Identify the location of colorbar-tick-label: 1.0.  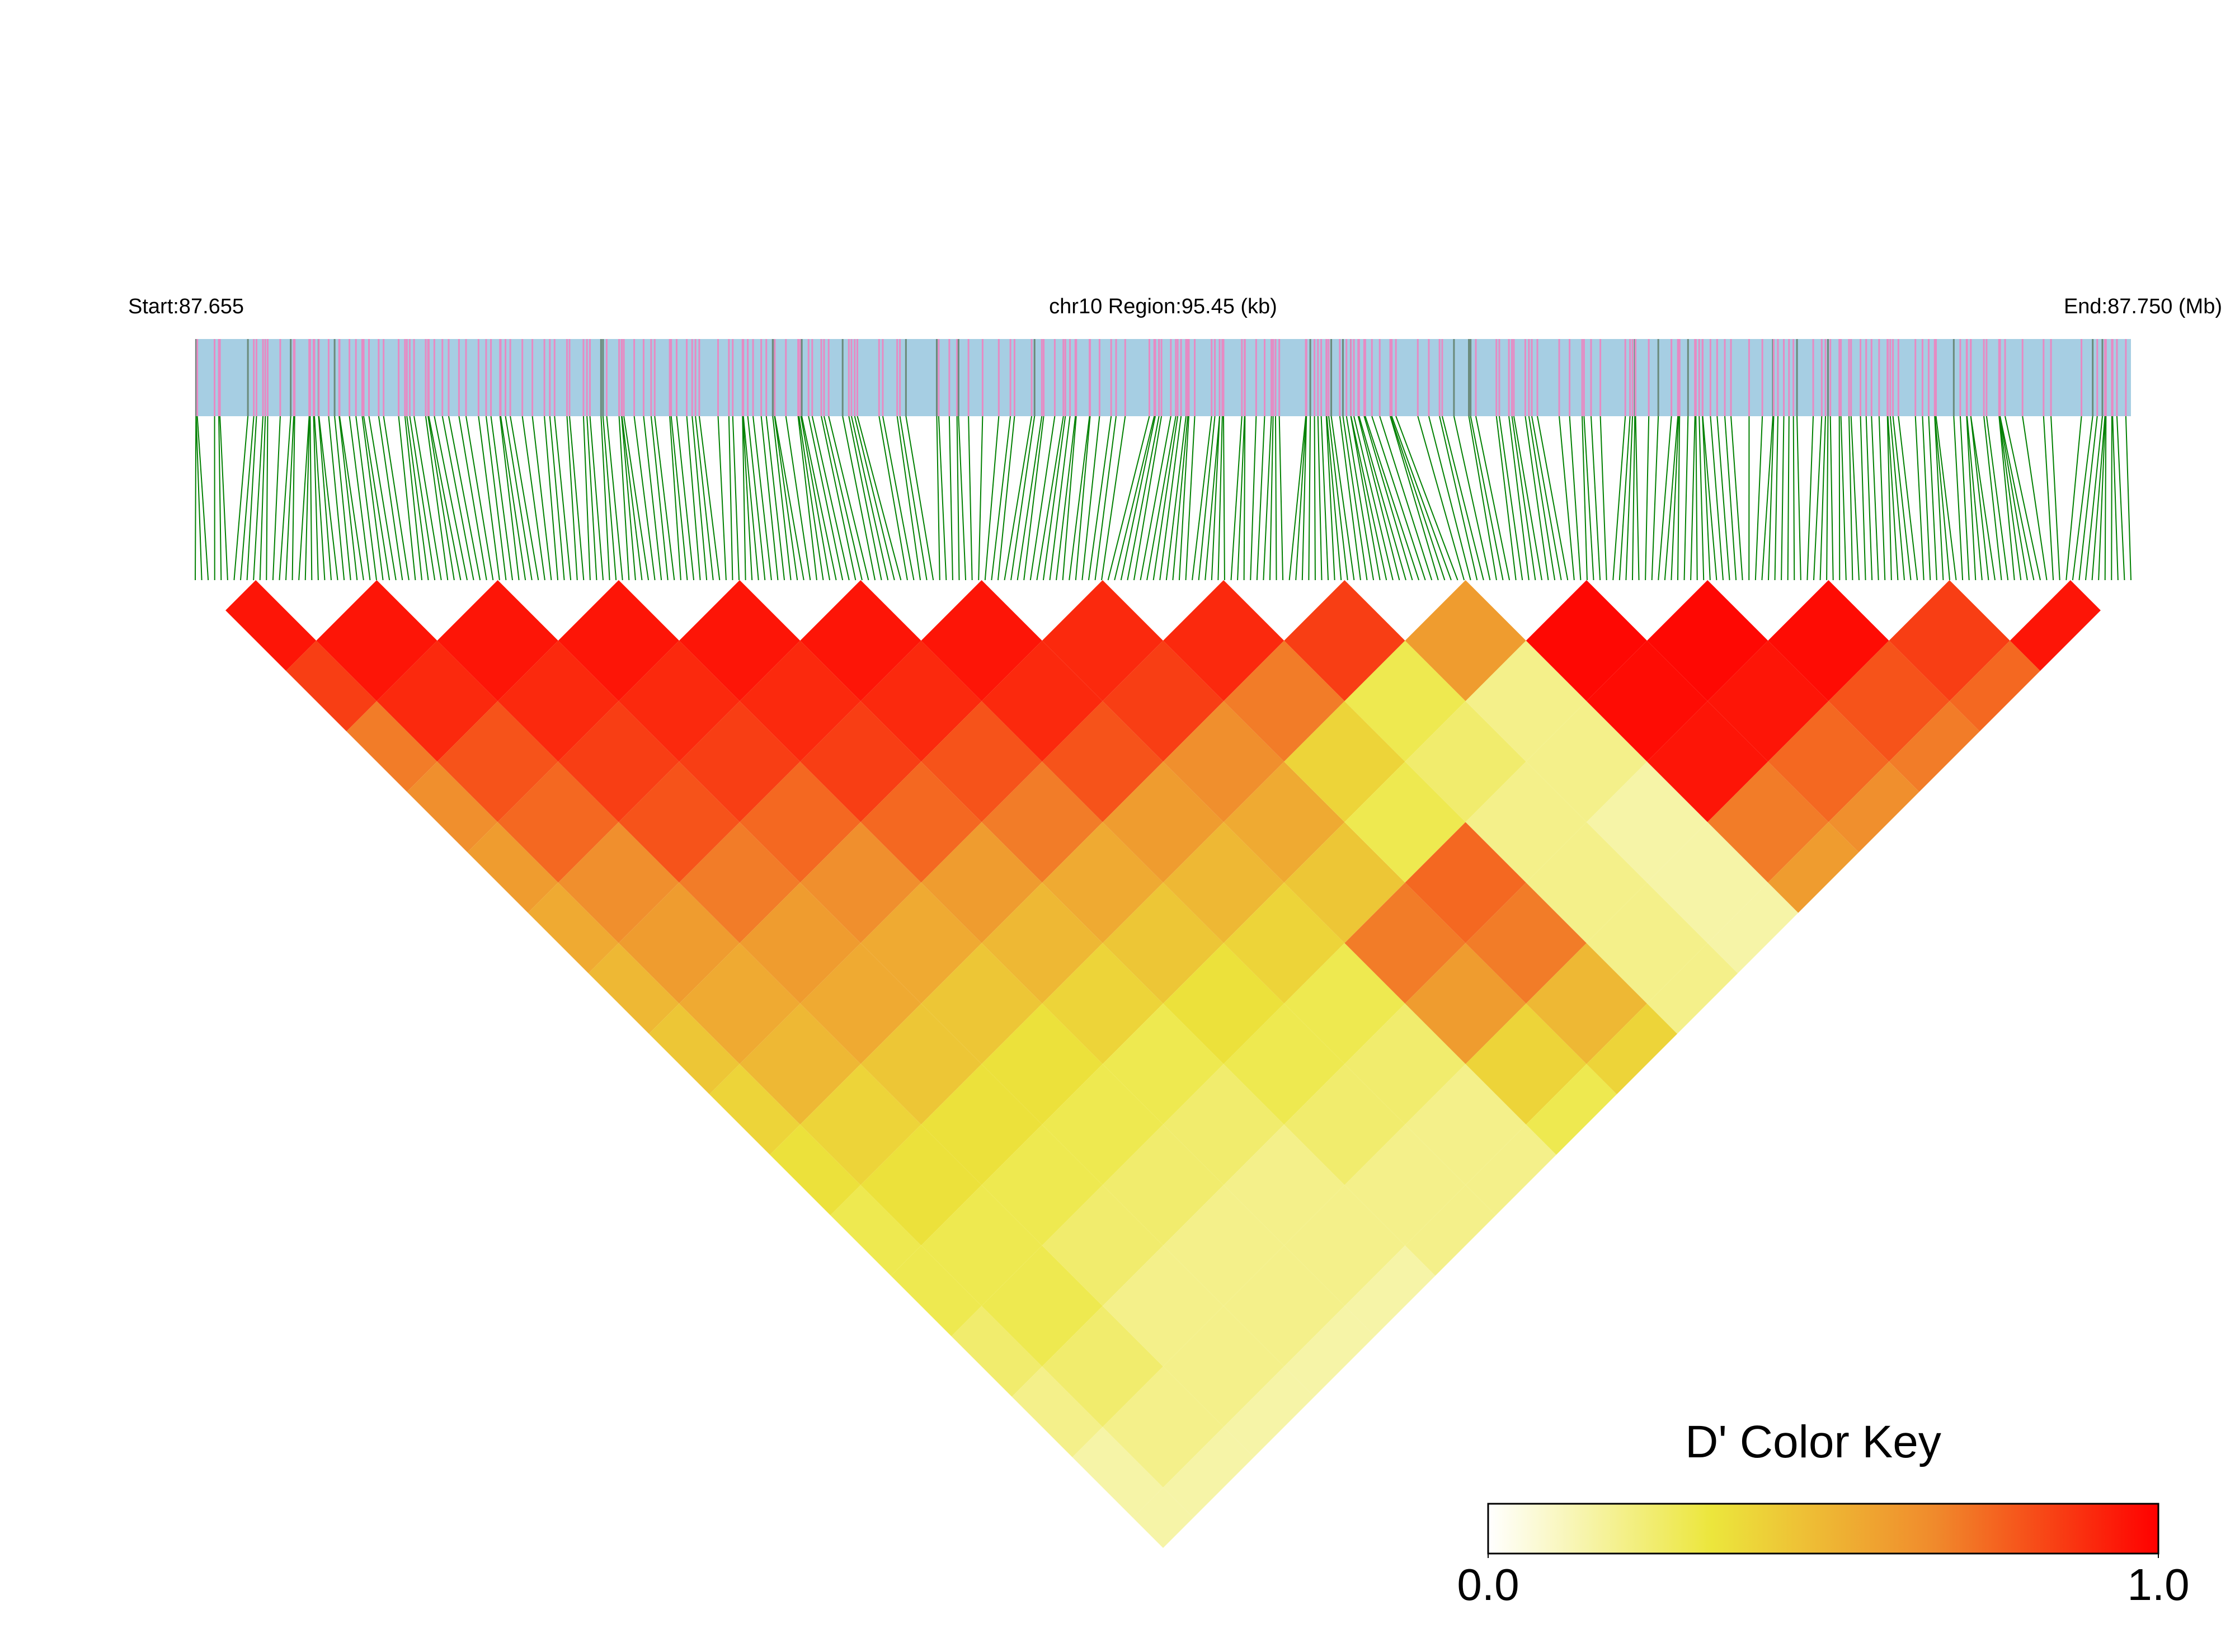
(2158, 1585).